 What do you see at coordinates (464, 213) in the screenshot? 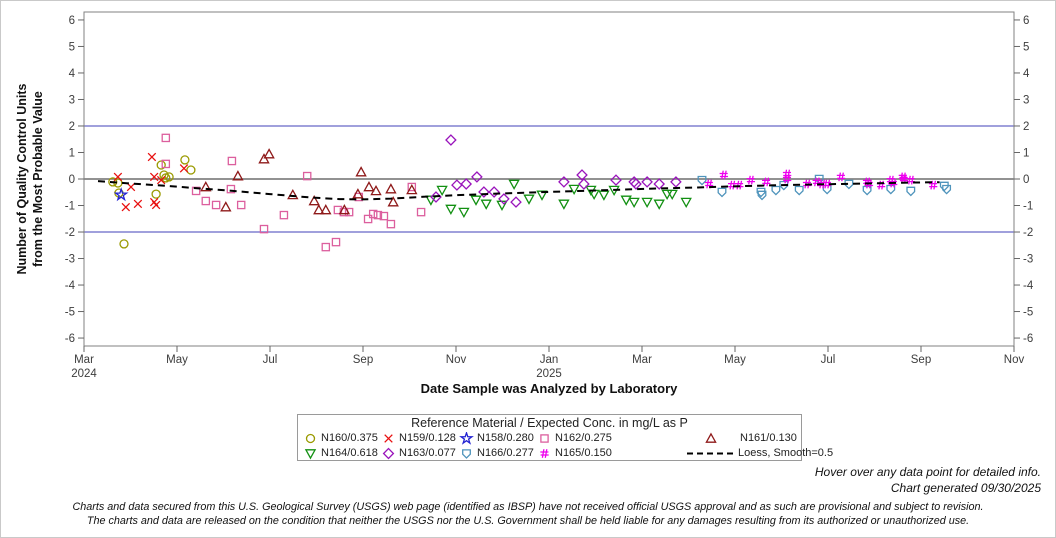
I see `data-point-N164: N164/0.618 : -1.25` at bounding box center [464, 213].